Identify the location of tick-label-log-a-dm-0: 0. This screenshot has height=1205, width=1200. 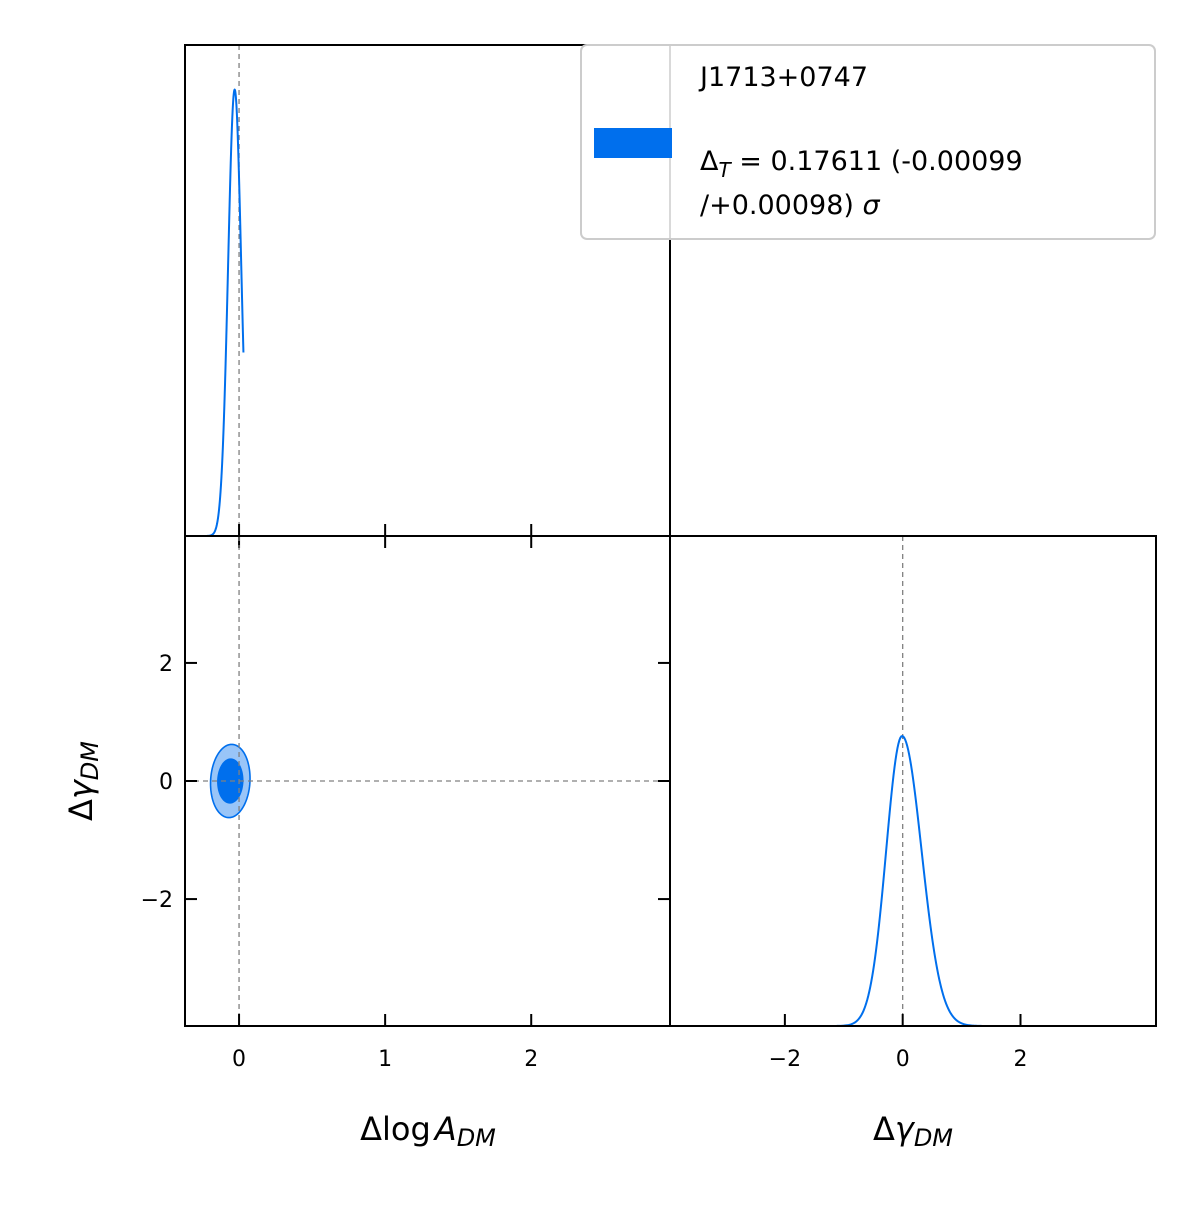
(239, 1059).